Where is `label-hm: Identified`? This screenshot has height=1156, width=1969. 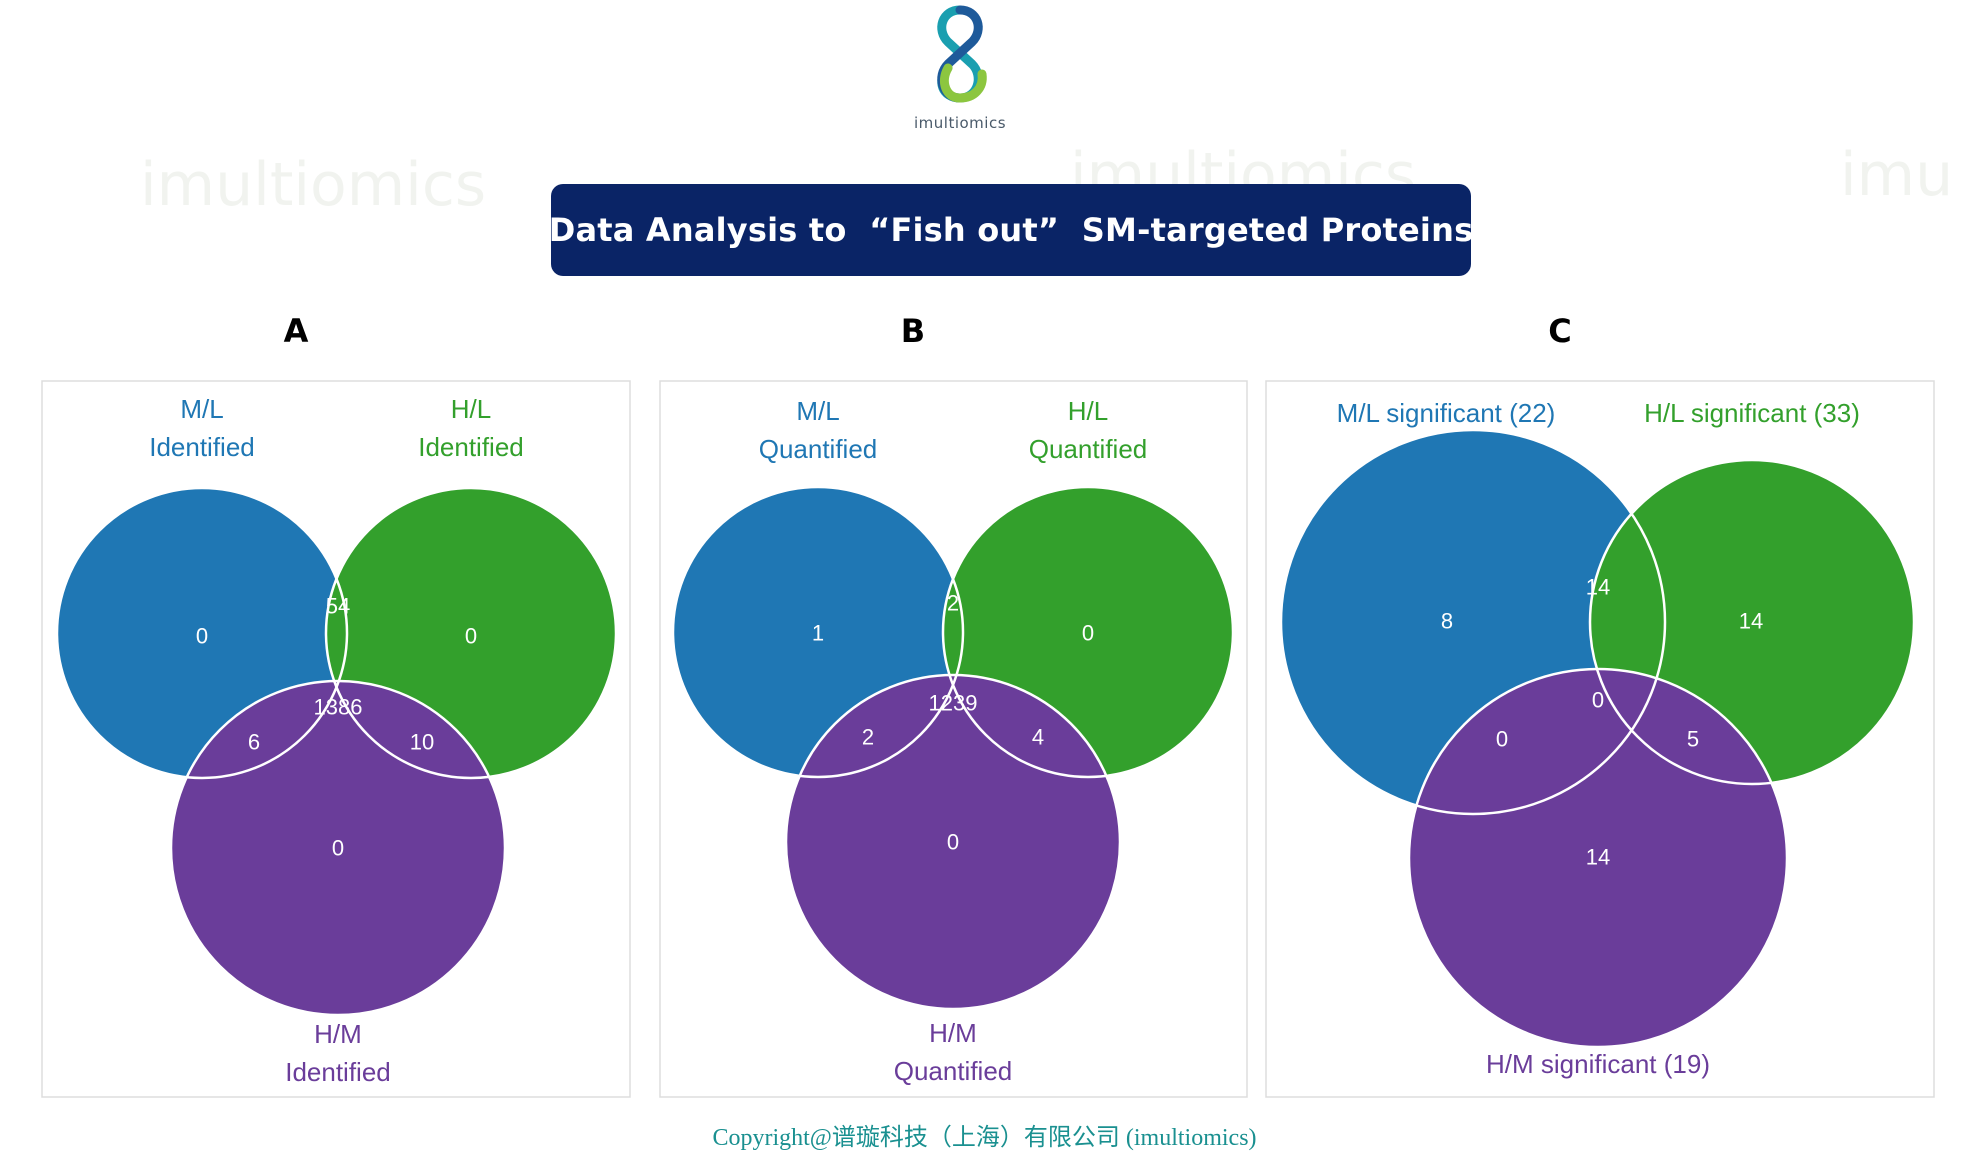 label-hm: Identified is located at coordinates (338, 1072).